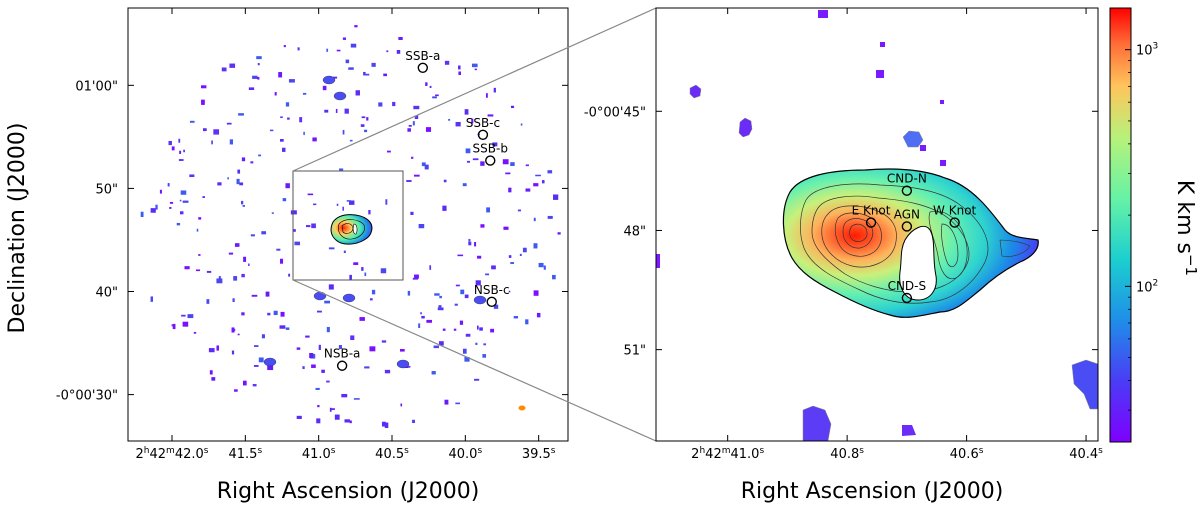  Describe the element at coordinates (954, 211) in the screenshot. I see `source-label: W Knot` at that location.